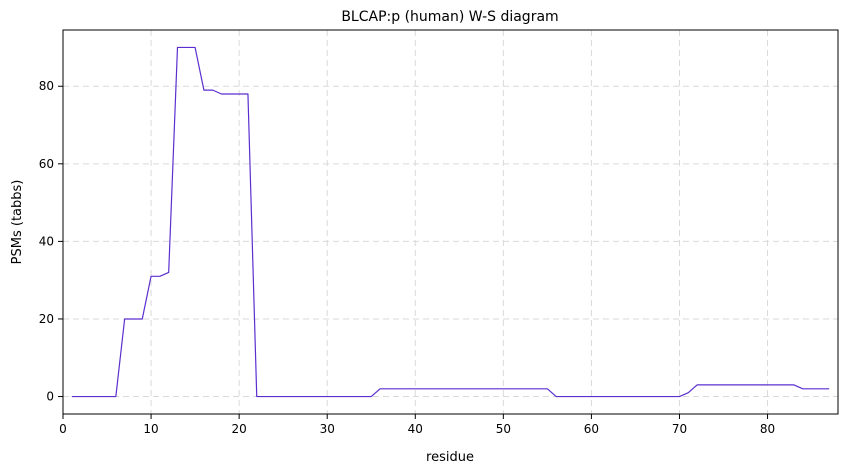 This screenshot has width=847, height=474. Describe the element at coordinates (415, 429) in the screenshot. I see `x-tick-label: 40` at that location.